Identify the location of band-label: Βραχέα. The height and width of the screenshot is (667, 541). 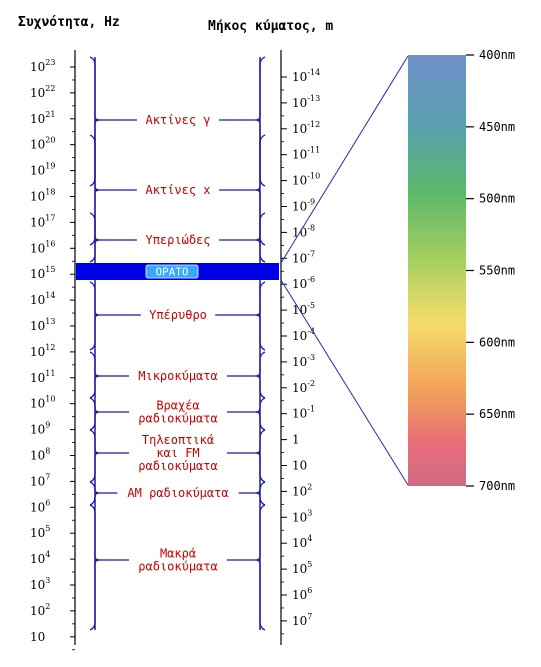
(177, 406).